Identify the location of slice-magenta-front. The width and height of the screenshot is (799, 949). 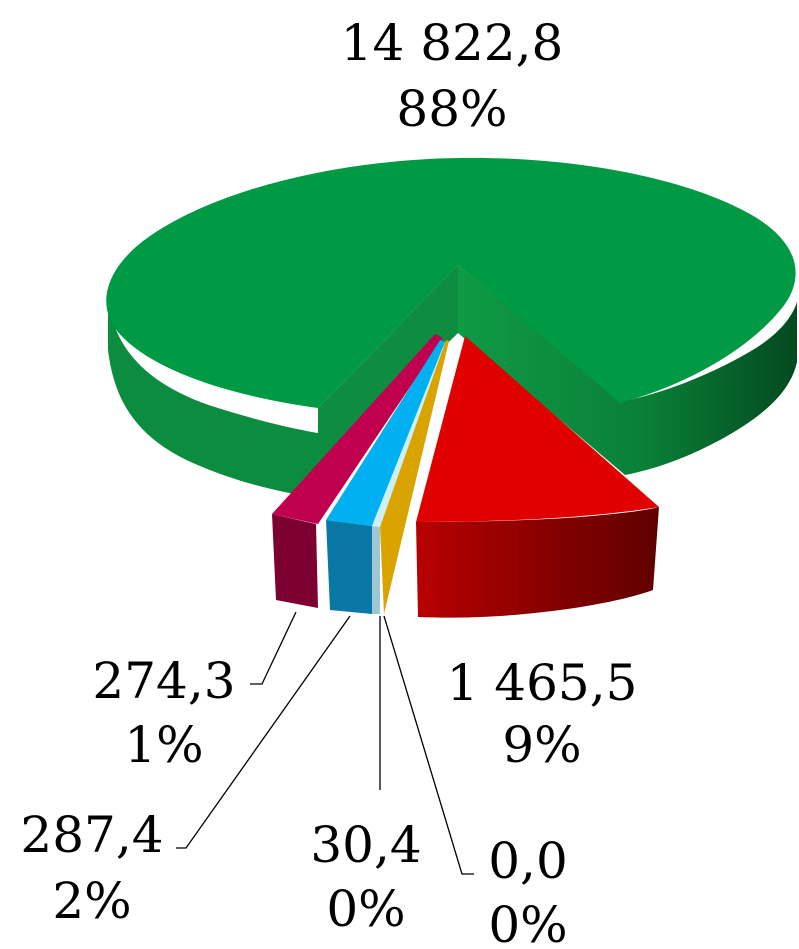
(295, 561).